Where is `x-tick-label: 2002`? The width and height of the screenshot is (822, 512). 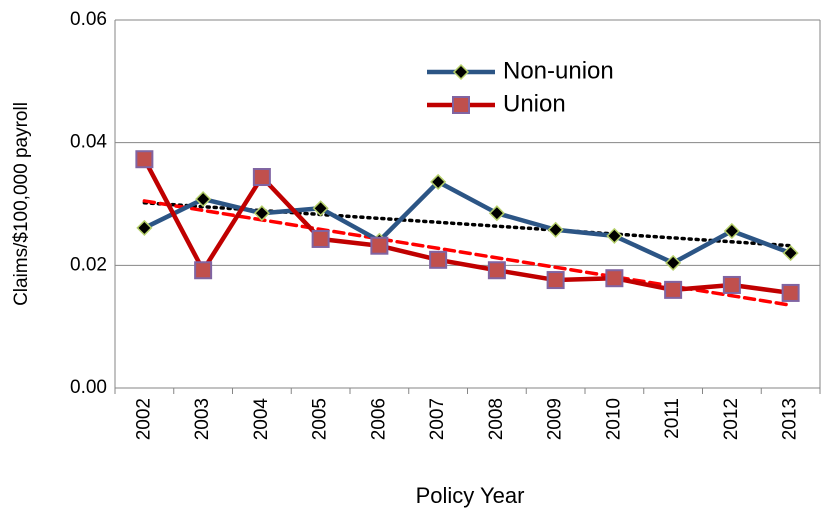
x-tick-label: 2002 is located at coordinates (143, 419).